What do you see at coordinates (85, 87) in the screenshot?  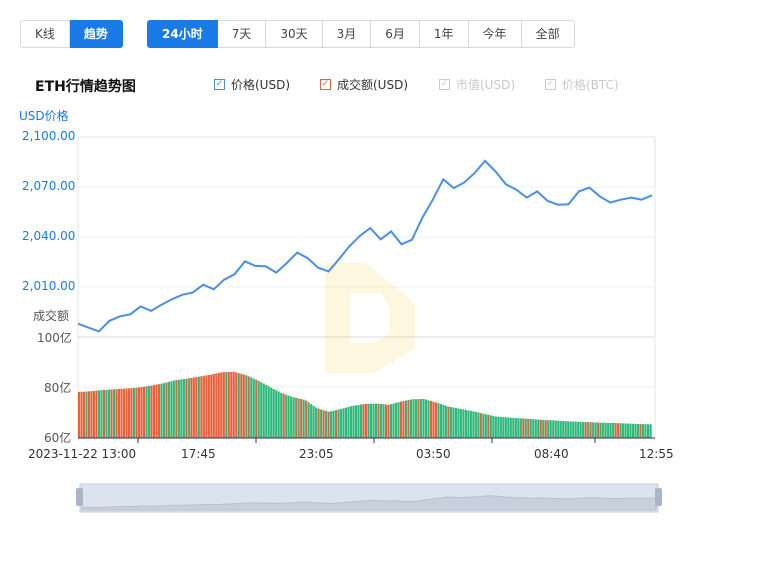 I see `chart-title: ETH行情趋势图` at bounding box center [85, 87].